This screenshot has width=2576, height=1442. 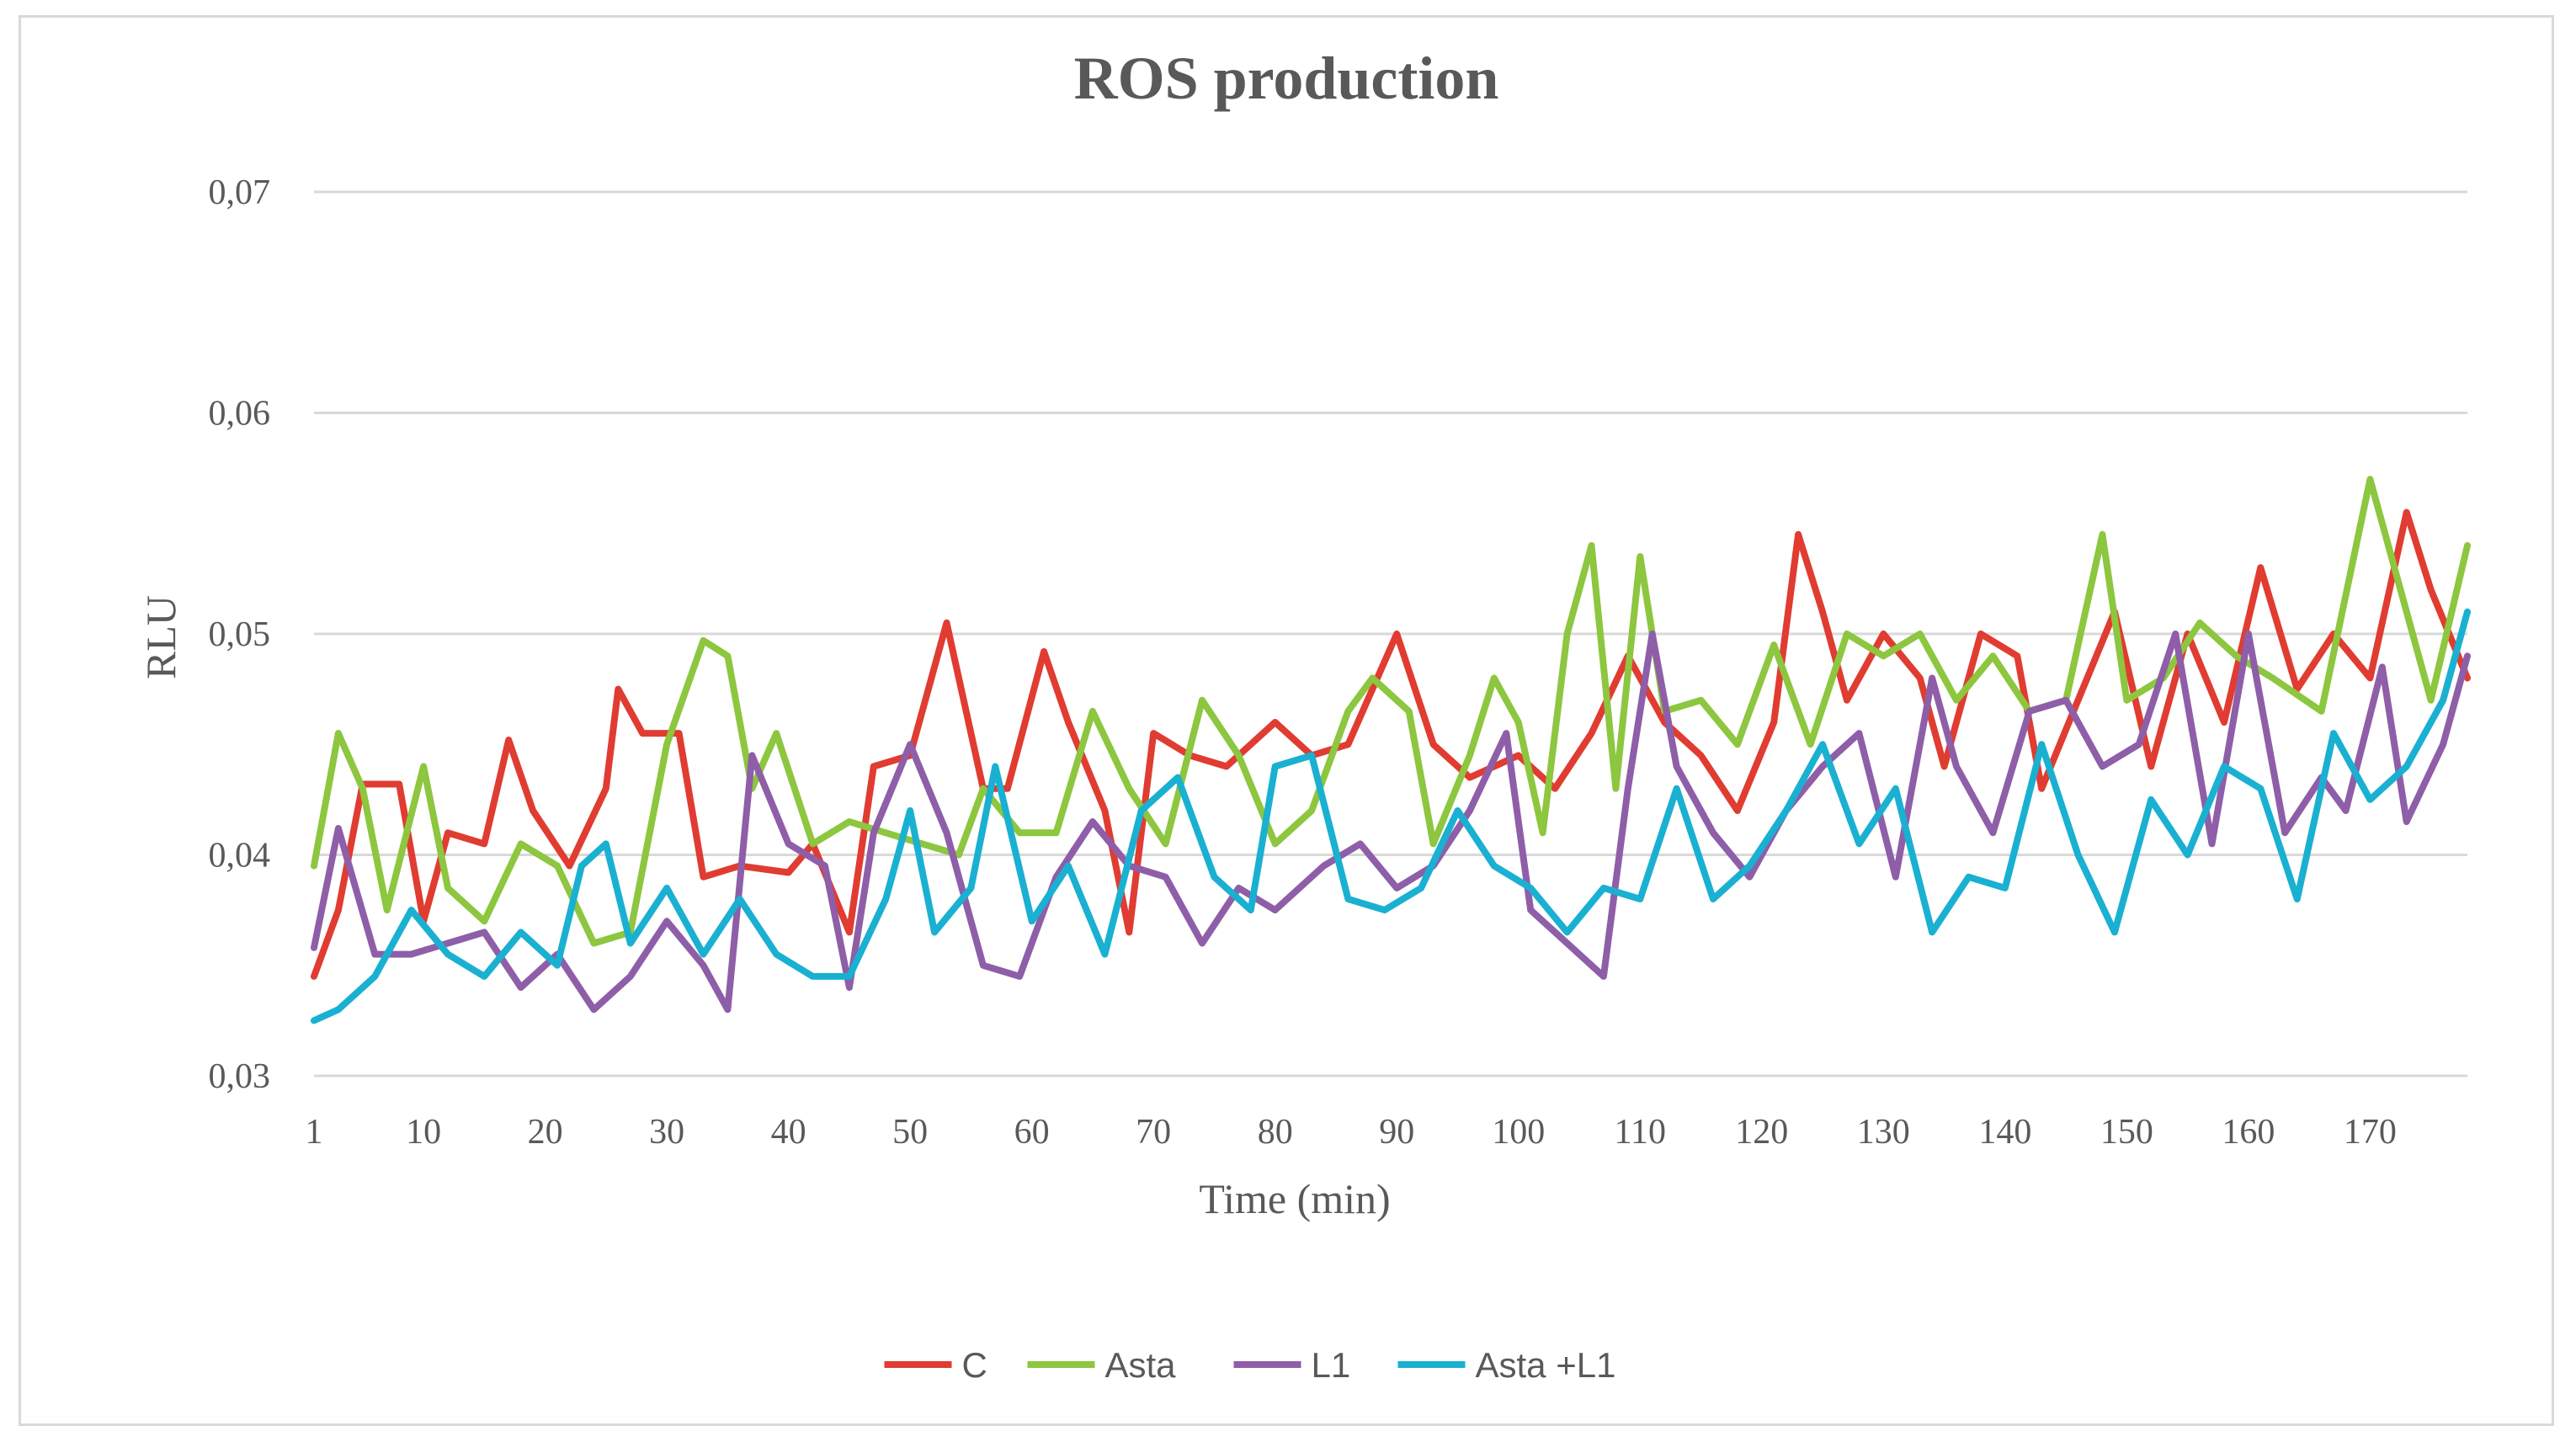 I want to click on legend-label: Asta +L1, so click(x=1546, y=1365).